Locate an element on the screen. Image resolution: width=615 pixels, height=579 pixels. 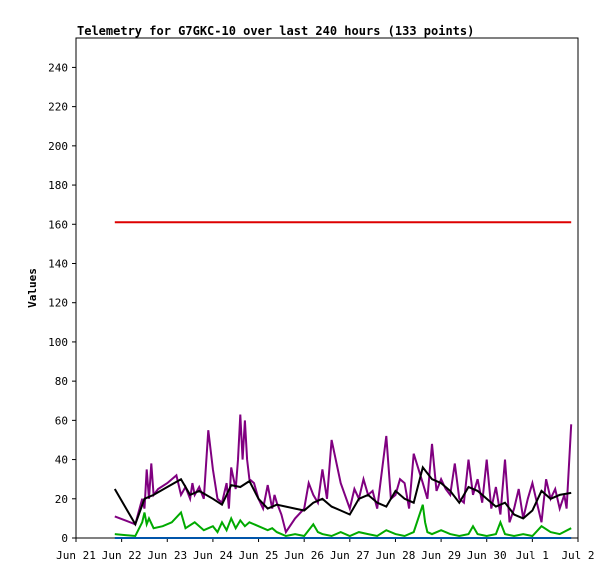
y-tick-label: 100 is located at coordinates (58, 342).